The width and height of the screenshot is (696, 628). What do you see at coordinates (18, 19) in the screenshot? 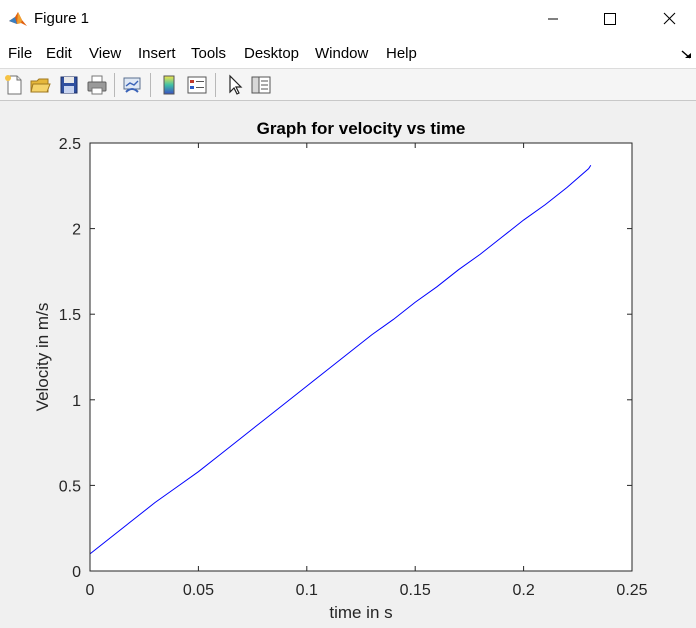
I see `matlab-logo-icon` at bounding box center [18, 19].